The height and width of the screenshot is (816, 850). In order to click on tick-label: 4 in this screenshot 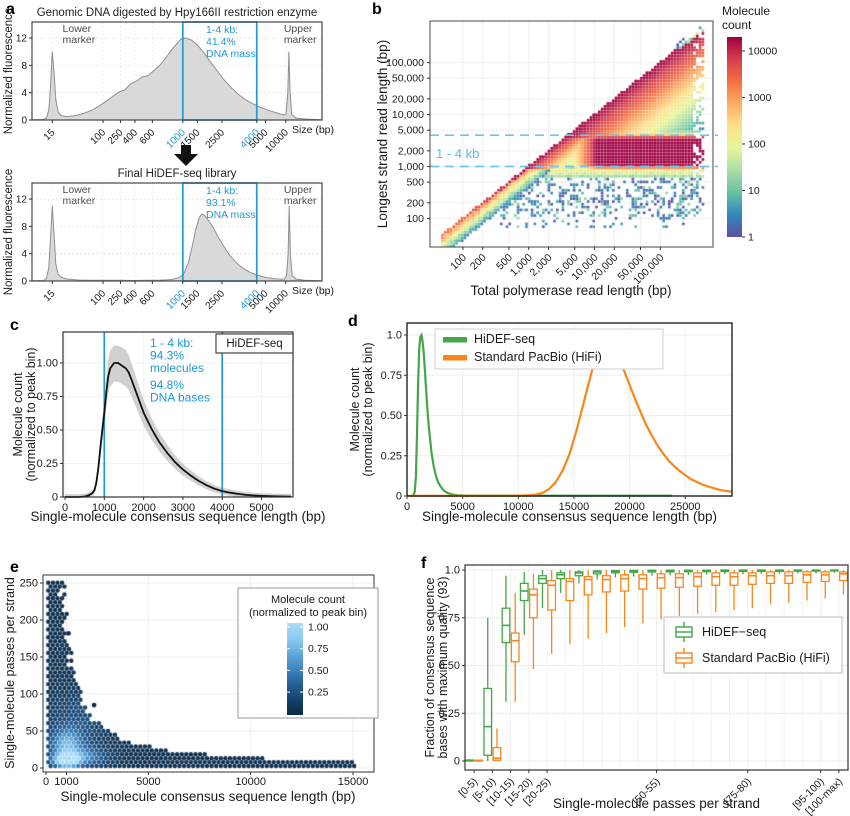, I will do `click(24, 93)`.